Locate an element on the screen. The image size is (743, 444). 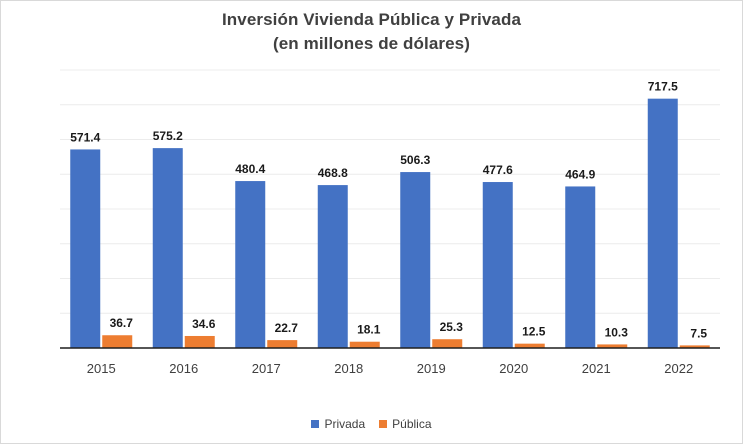
data-label-privada: 468.8 is located at coordinates (333, 173).